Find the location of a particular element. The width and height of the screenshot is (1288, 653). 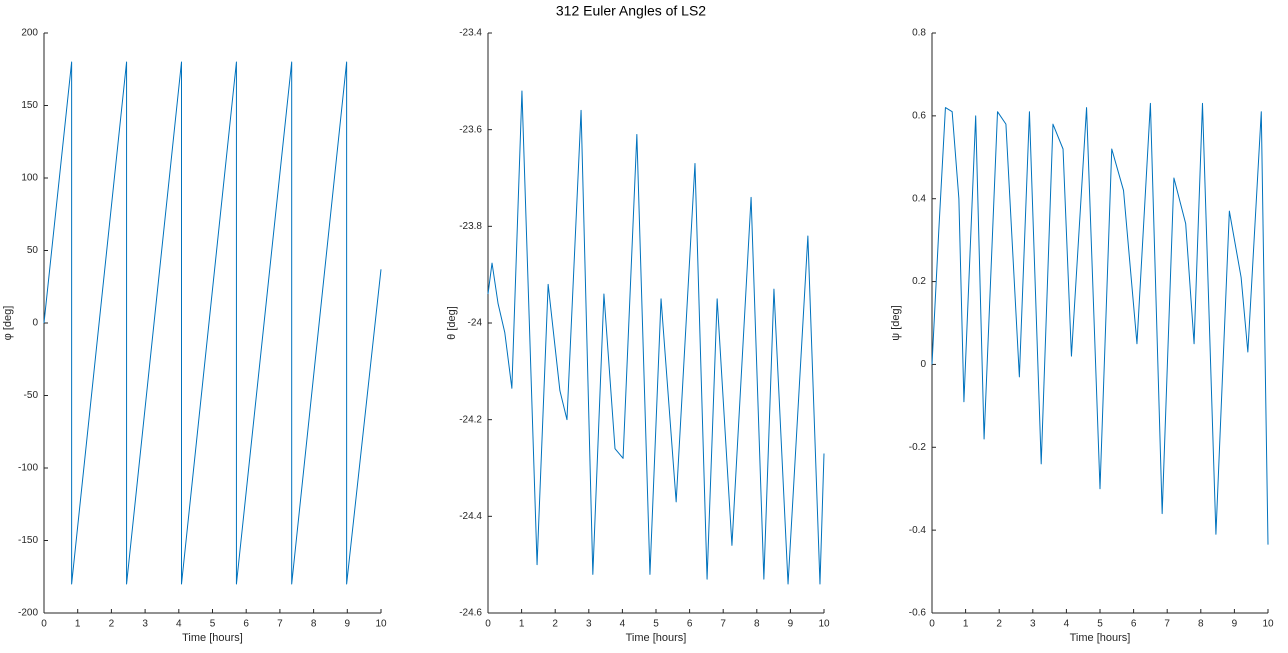

y-tick-label: 150 is located at coordinates (29, 105).